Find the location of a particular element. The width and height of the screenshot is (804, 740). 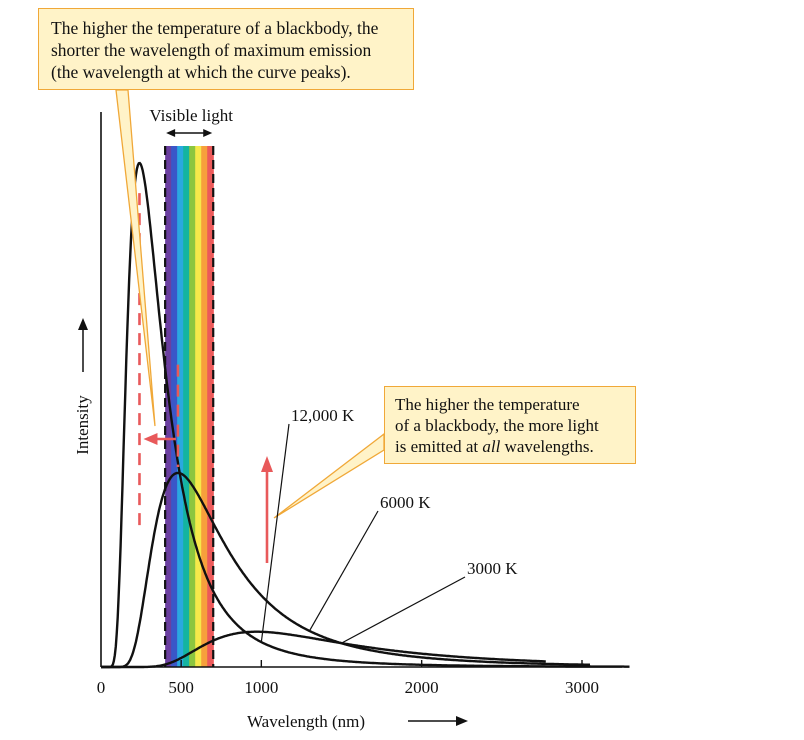

callout-line: is emitted at all wavelengths. is located at coordinates (510, 446).